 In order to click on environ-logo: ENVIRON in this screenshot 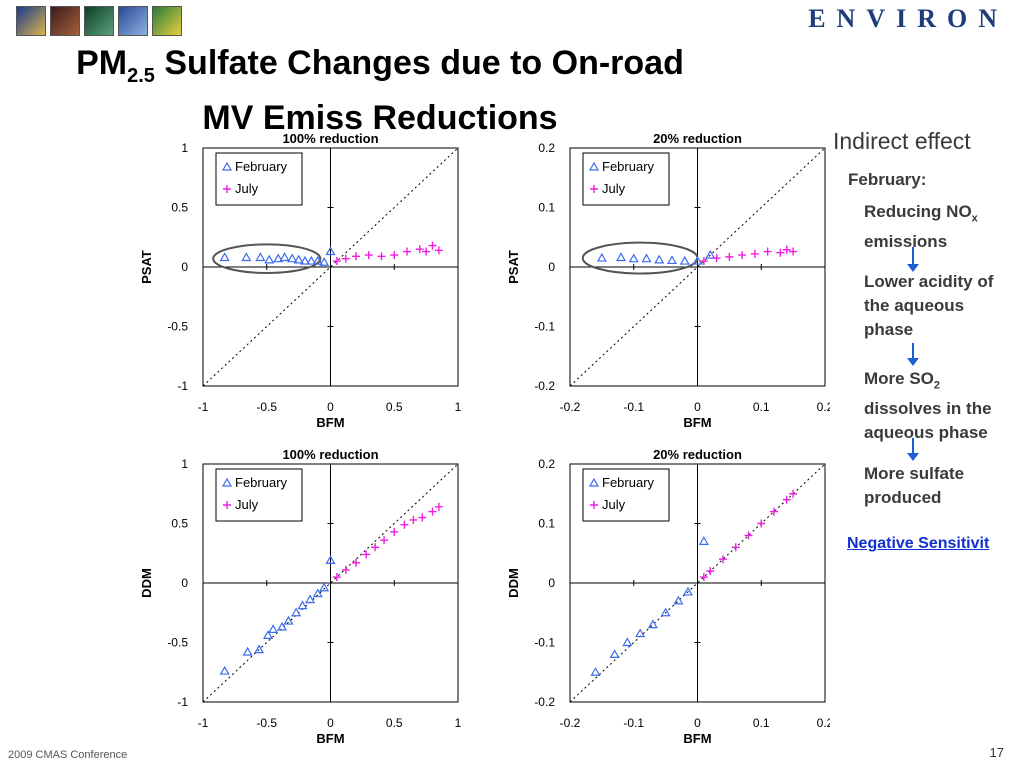, I will do `click(908, 18)`.